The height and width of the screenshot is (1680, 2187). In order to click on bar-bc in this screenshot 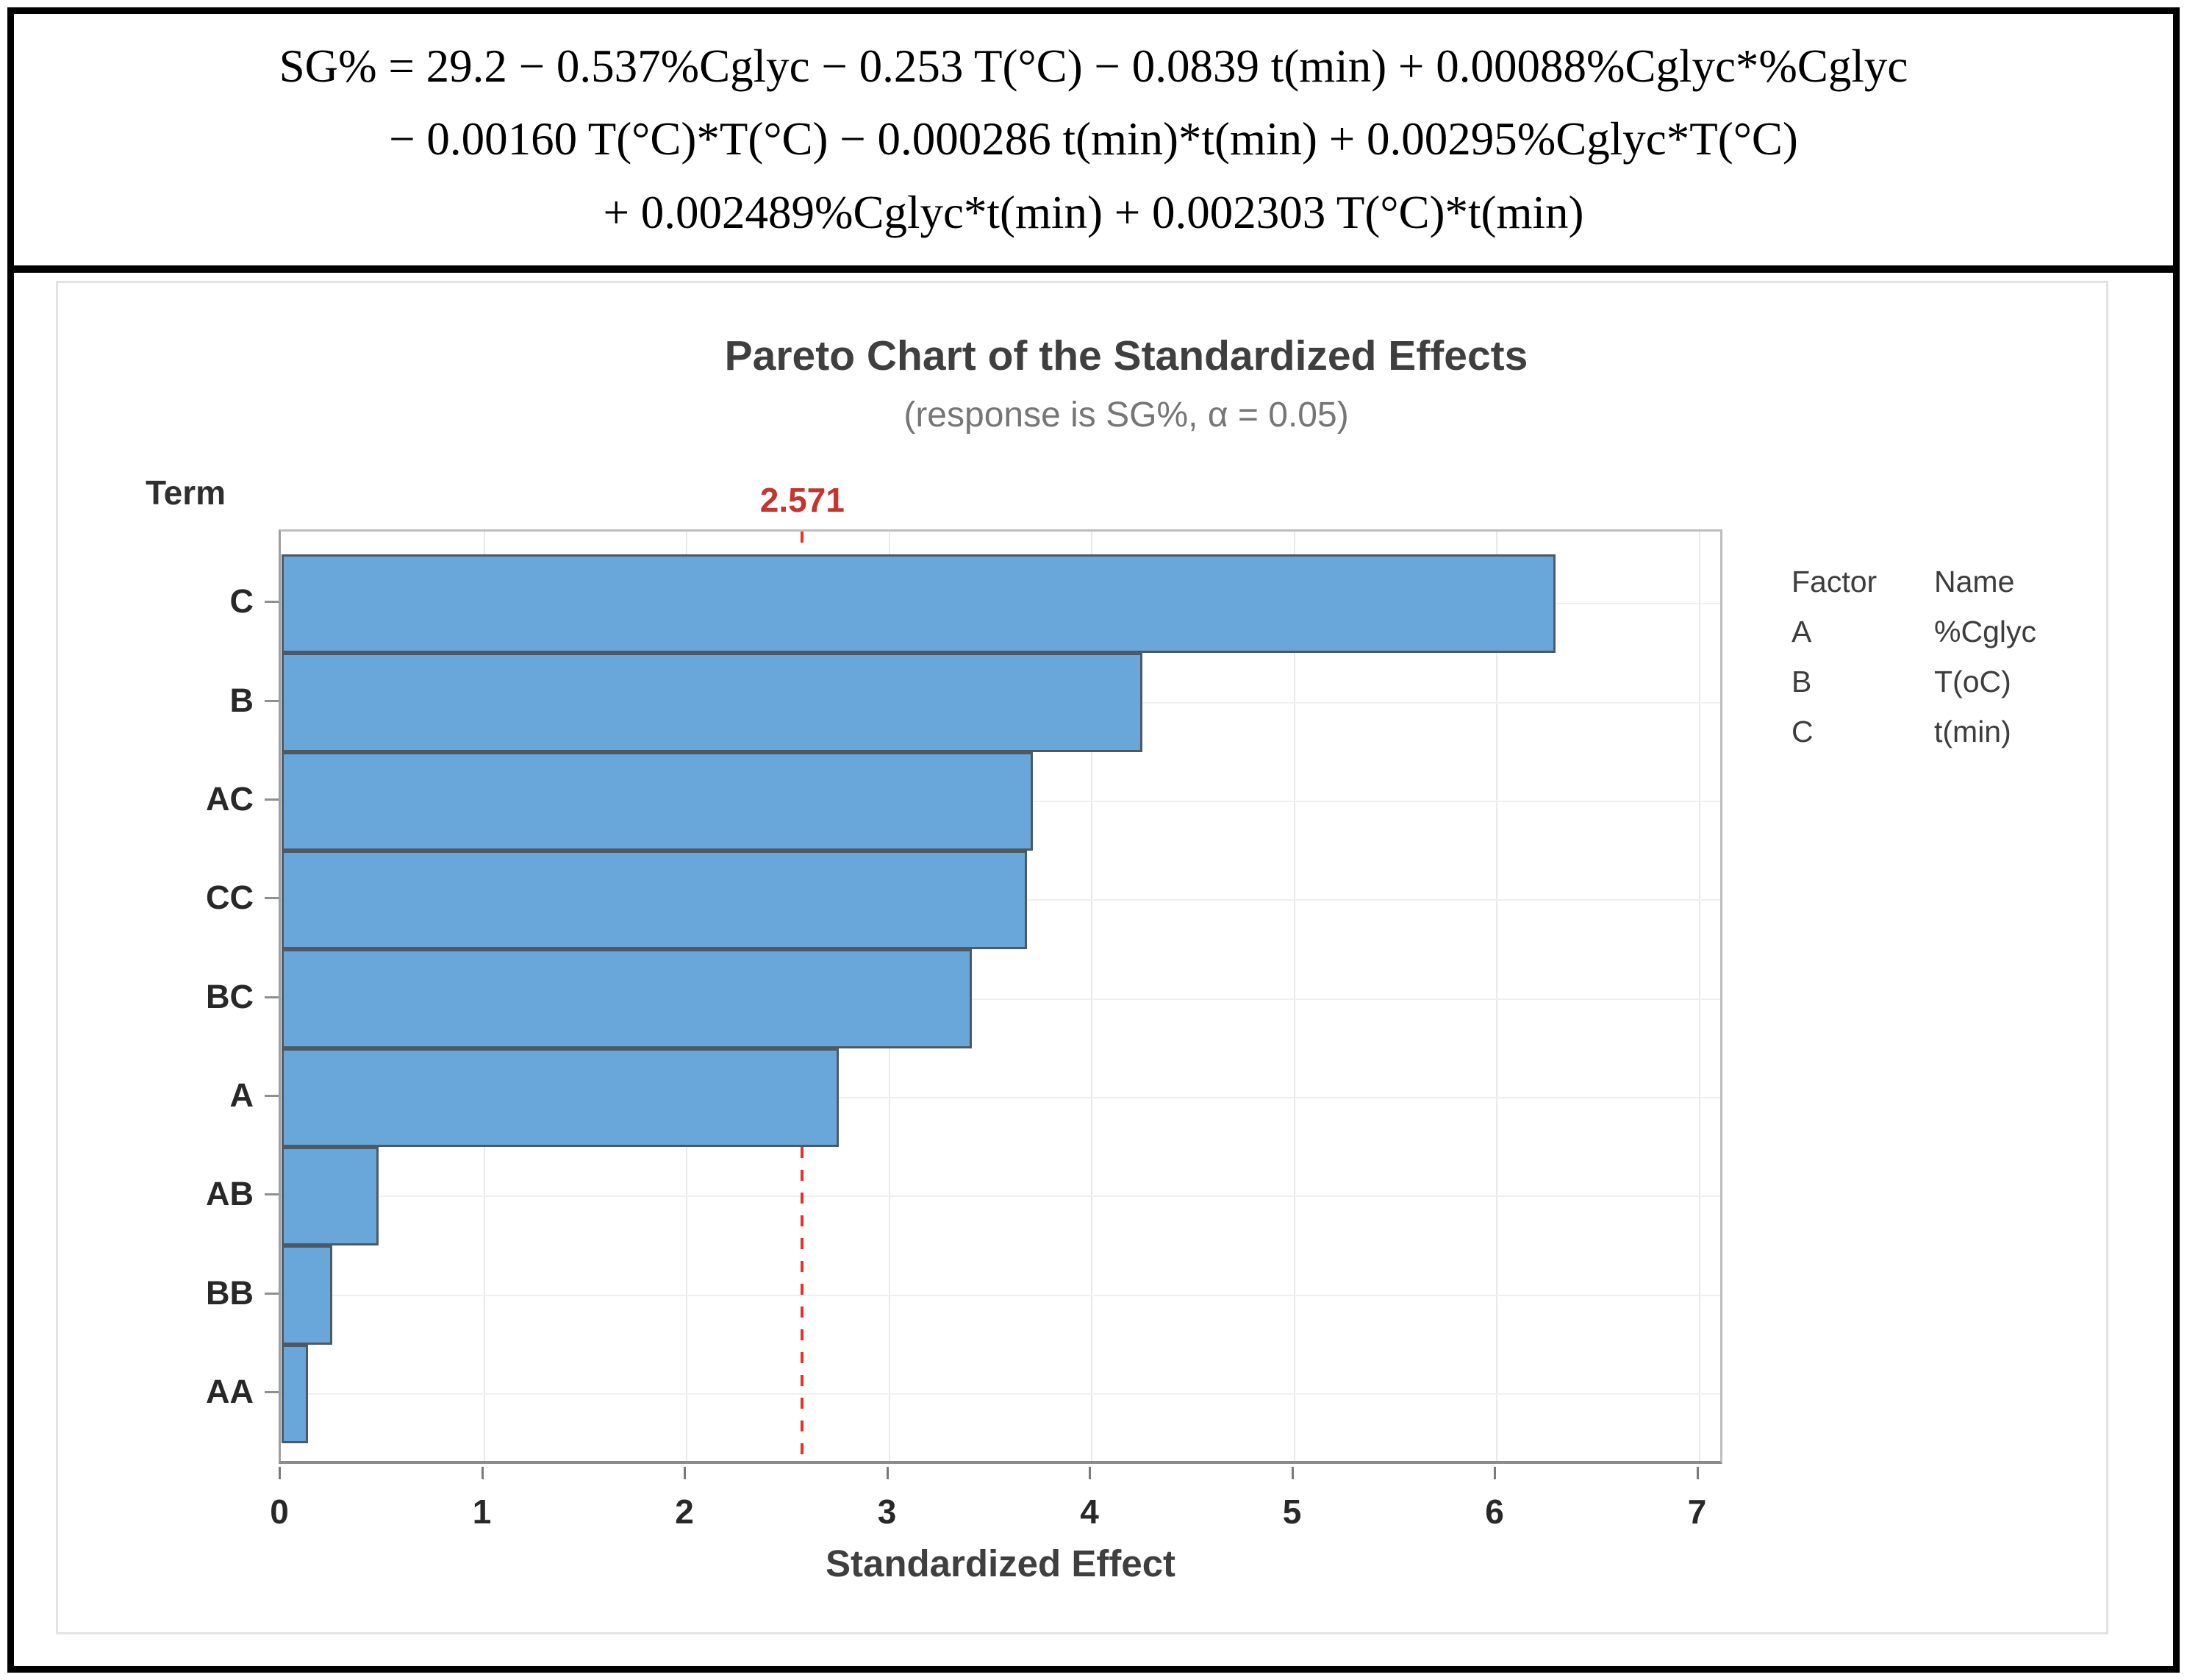, I will do `click(628, 998)`.